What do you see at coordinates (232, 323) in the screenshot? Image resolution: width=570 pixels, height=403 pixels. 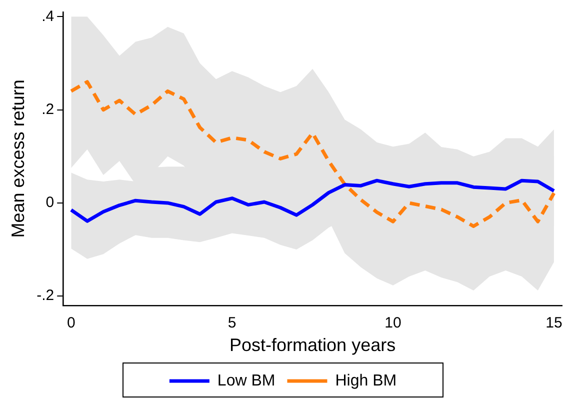 I see `x-tick-label: 5` at bounding box center [232, 323].